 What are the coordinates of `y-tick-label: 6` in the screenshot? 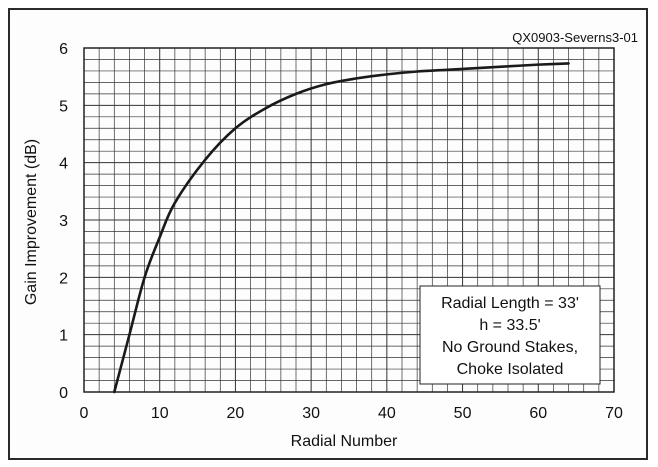 It's located at (63, 49).